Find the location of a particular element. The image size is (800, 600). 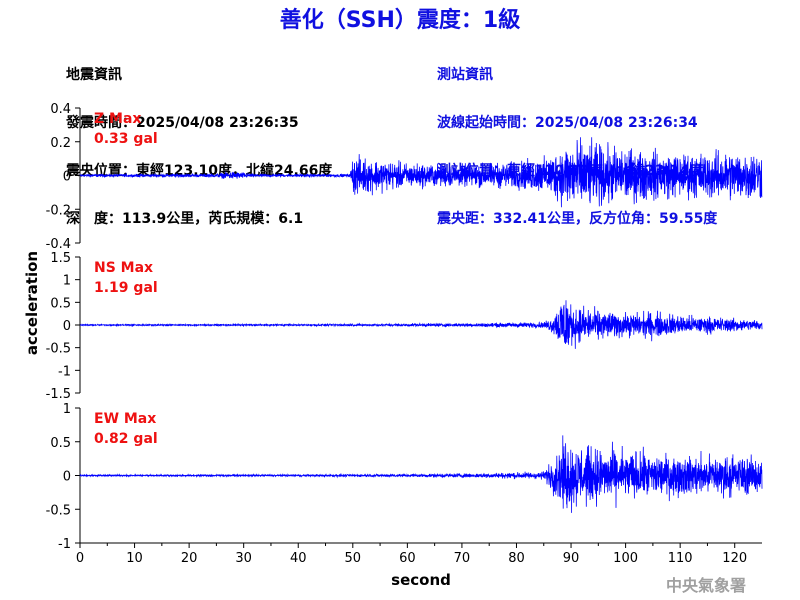

x-tick-label: 80 is located at coordinates (516, 558).